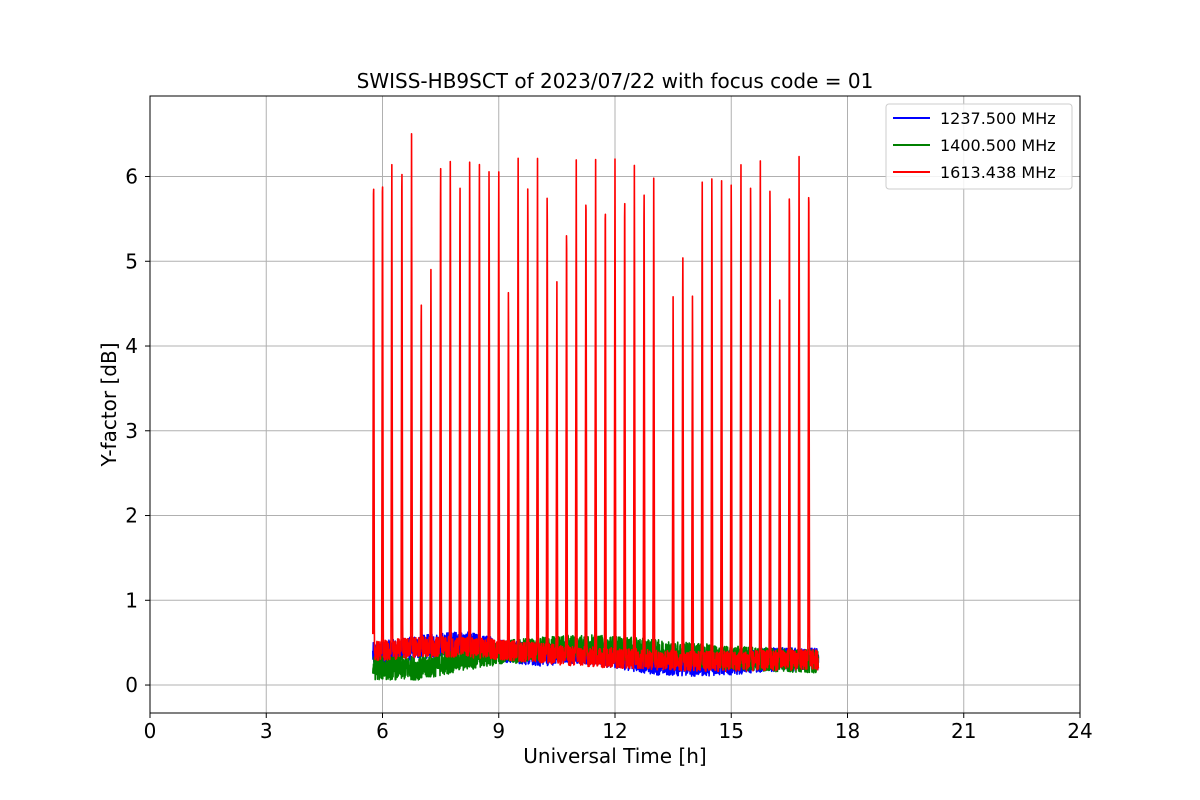  What do you see at coordinates (131, 600) in the screenshot?
I see `y-tick-label: 1` at bounding box center [131, 600].